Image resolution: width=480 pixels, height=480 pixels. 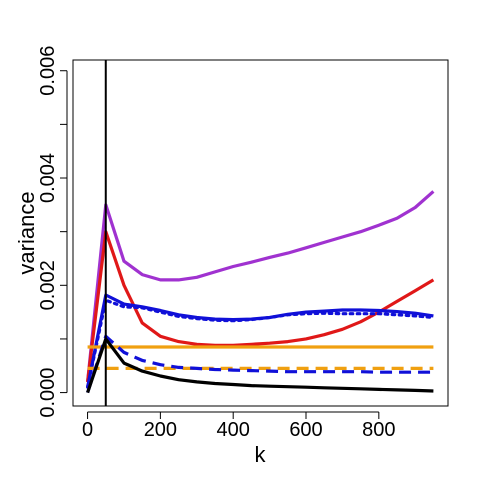 What do you see at coordinates (261, 454) in the screenshot?
I see `x-axis-title: k` at bounding box center [261, 454].